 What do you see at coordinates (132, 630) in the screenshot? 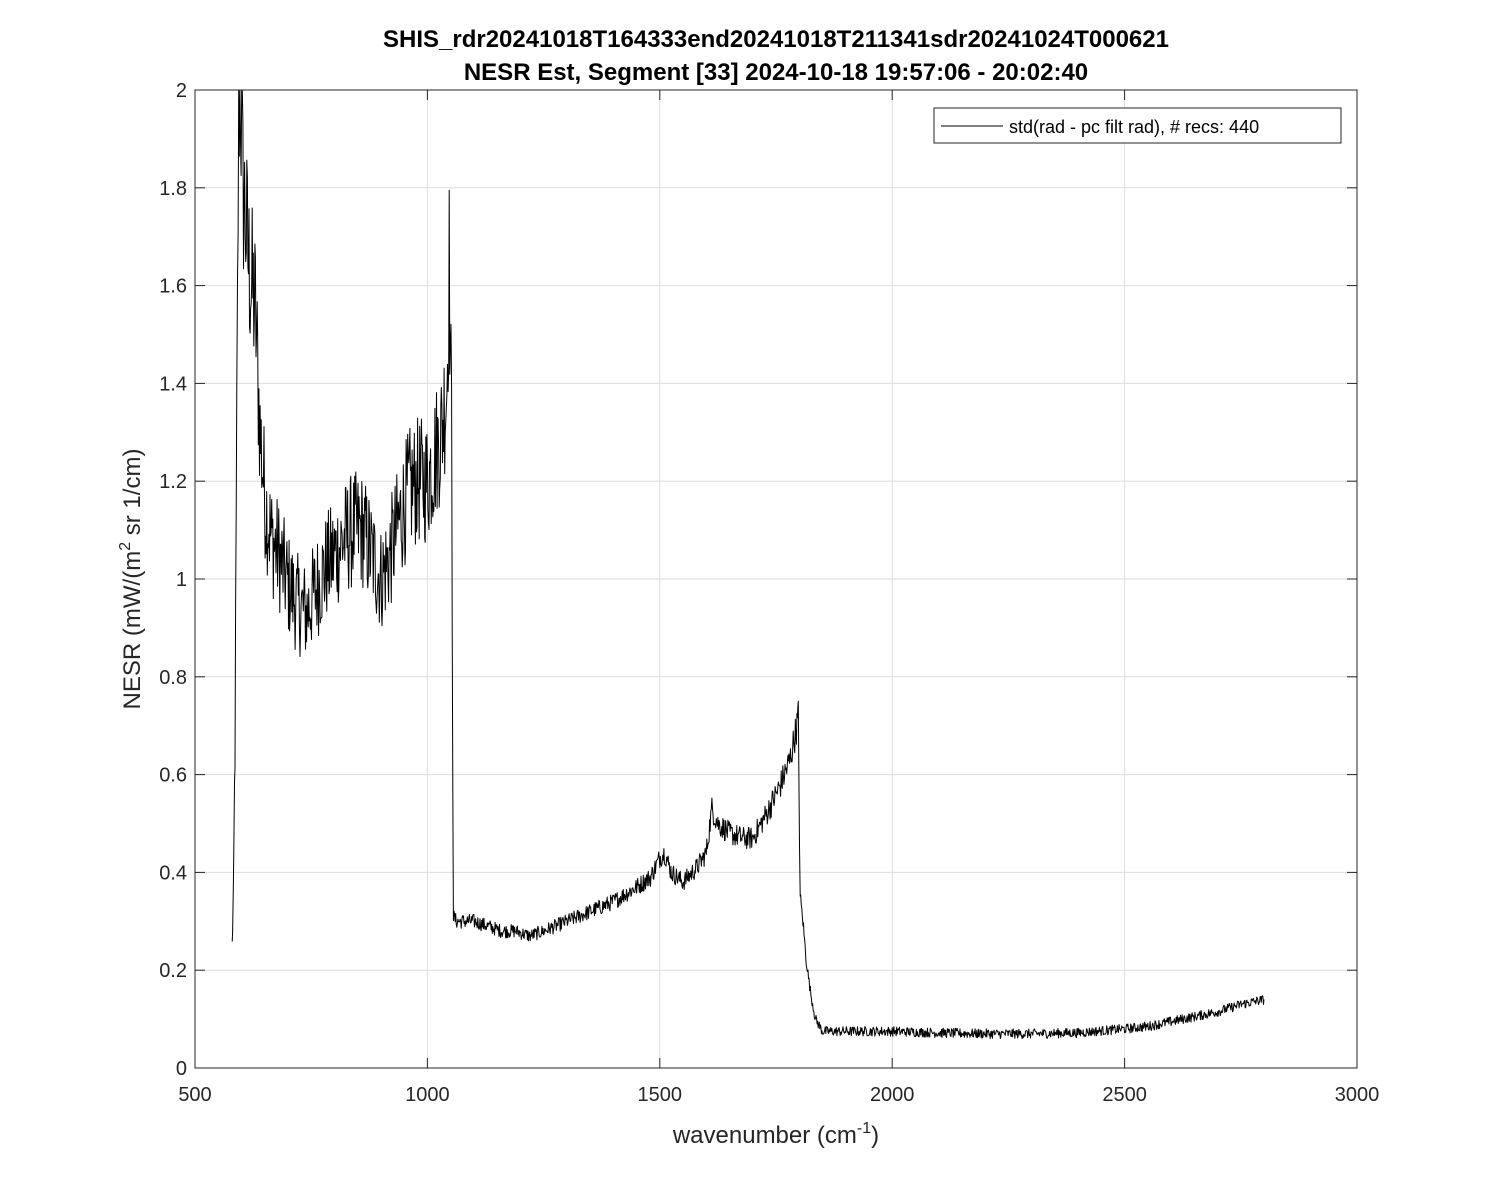
I see `y-axis-label-main: NESR (mW/(m` at bounding box center [132, 630].